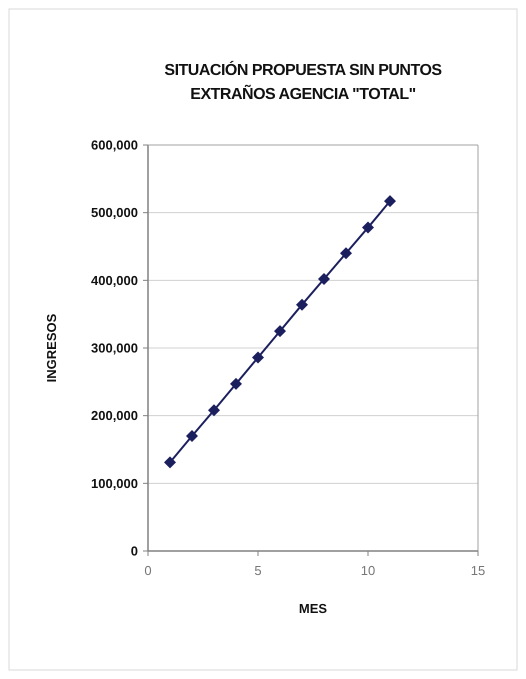 The width and height of the screenshot is (526, 679). Describe the element at coordinates (313, 608) in the screenshot. I see `x-axis-title: MES` at that location.